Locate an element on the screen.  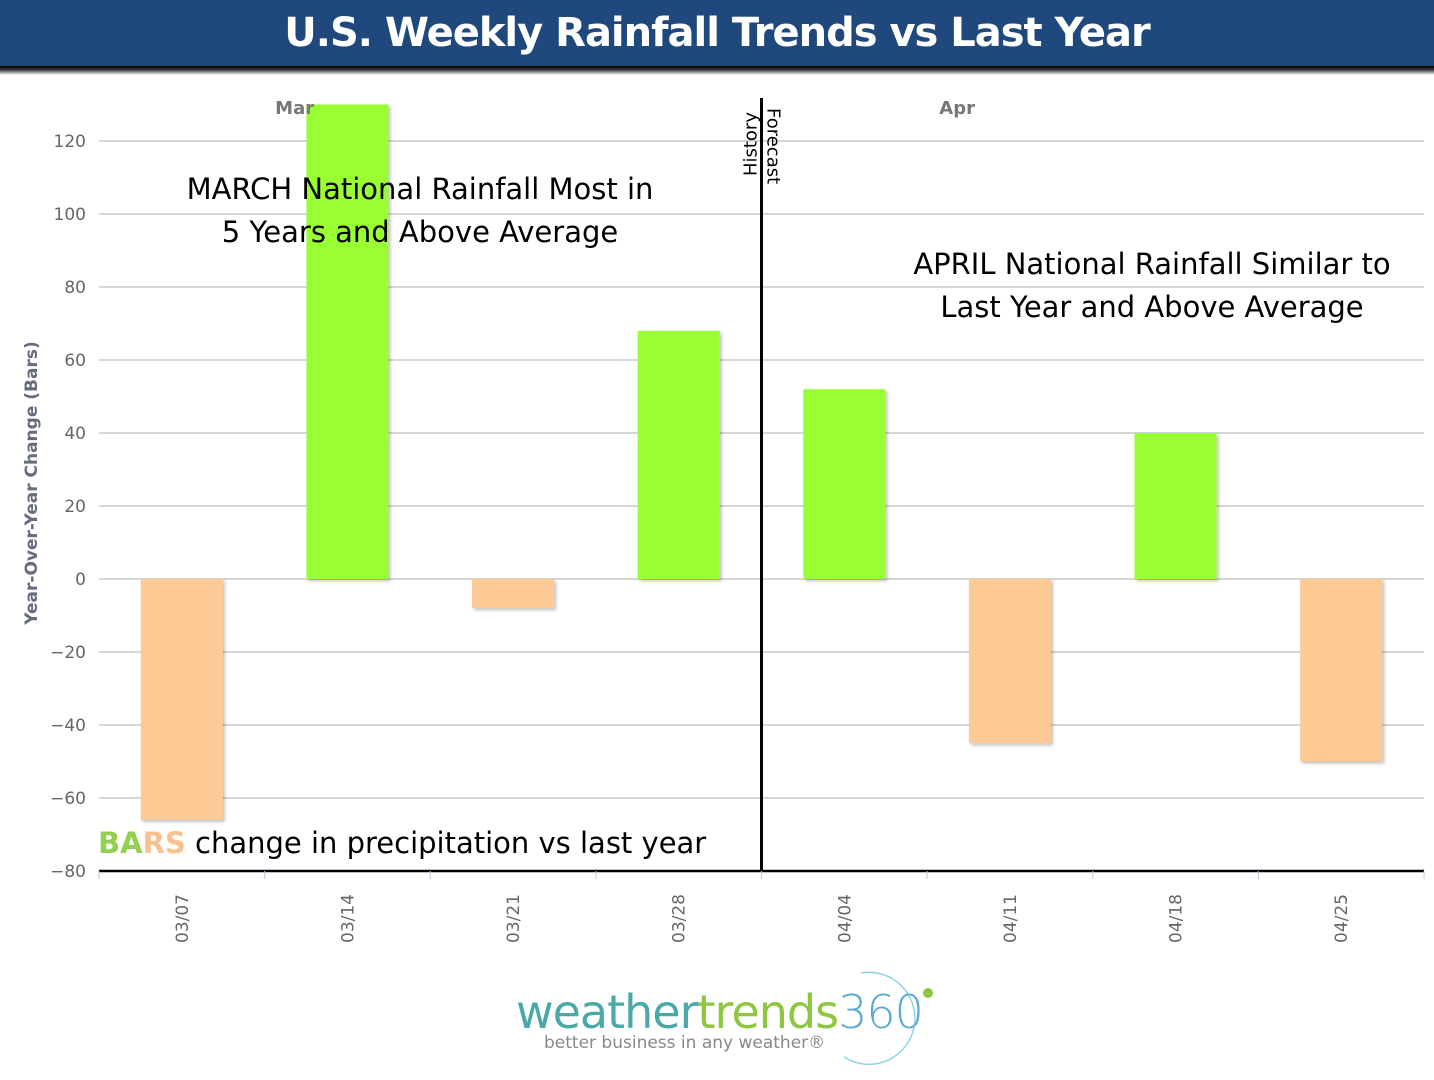
y-tick-label: 100 is located at coordinates (70, 215).